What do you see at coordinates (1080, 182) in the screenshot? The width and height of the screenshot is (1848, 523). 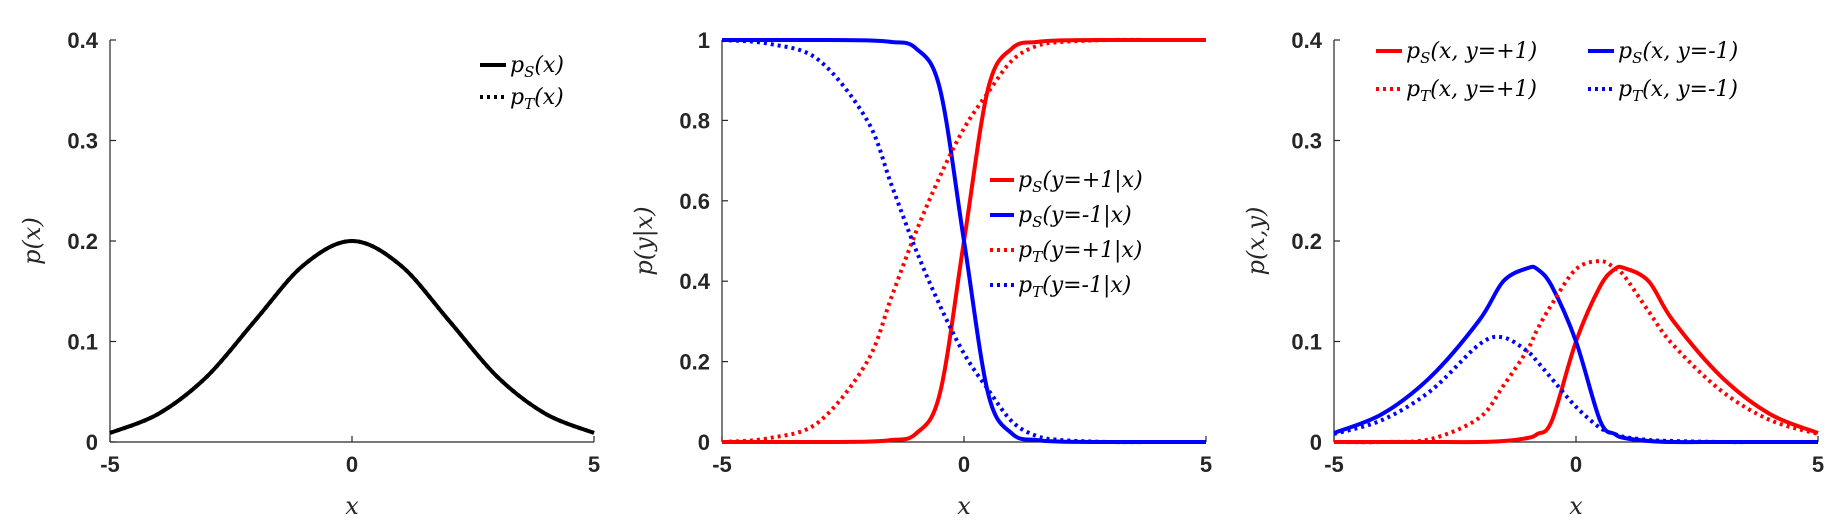 I see `legend-label: pS(y=+1|x)` at bounding box center [1080, 182].